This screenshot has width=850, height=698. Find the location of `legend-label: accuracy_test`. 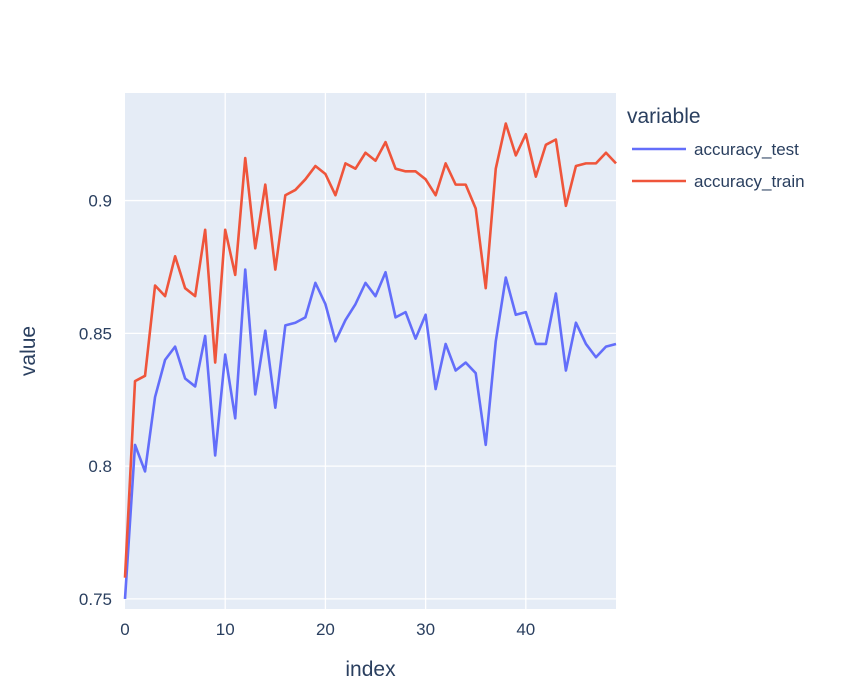

legend-label: accuracy_test is located at coordinates (746, 149).